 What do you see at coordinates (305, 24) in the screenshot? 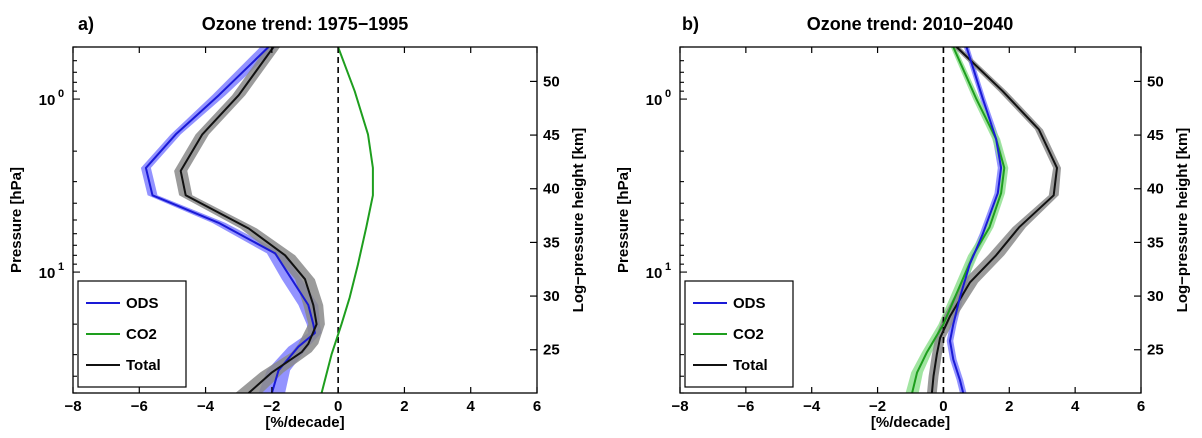
I see `chart-title: Ozone trend: 1975−1995` at bounding box center [305, 24].